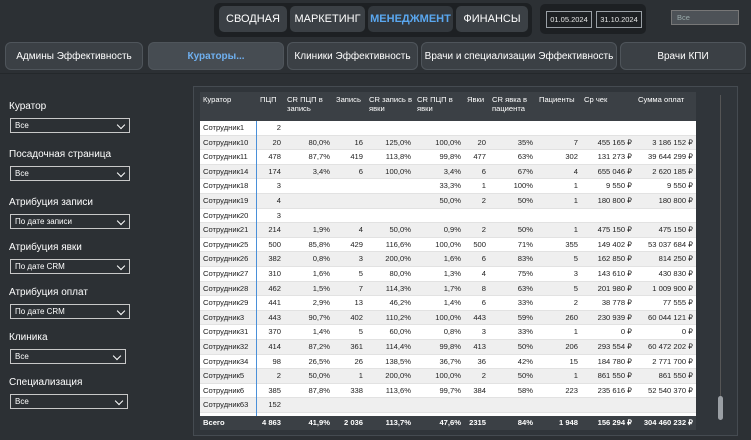  Describe the element at coordinates (606, 289) in the screenshot. I see `table-cell: 201 980 ₽` at that location.